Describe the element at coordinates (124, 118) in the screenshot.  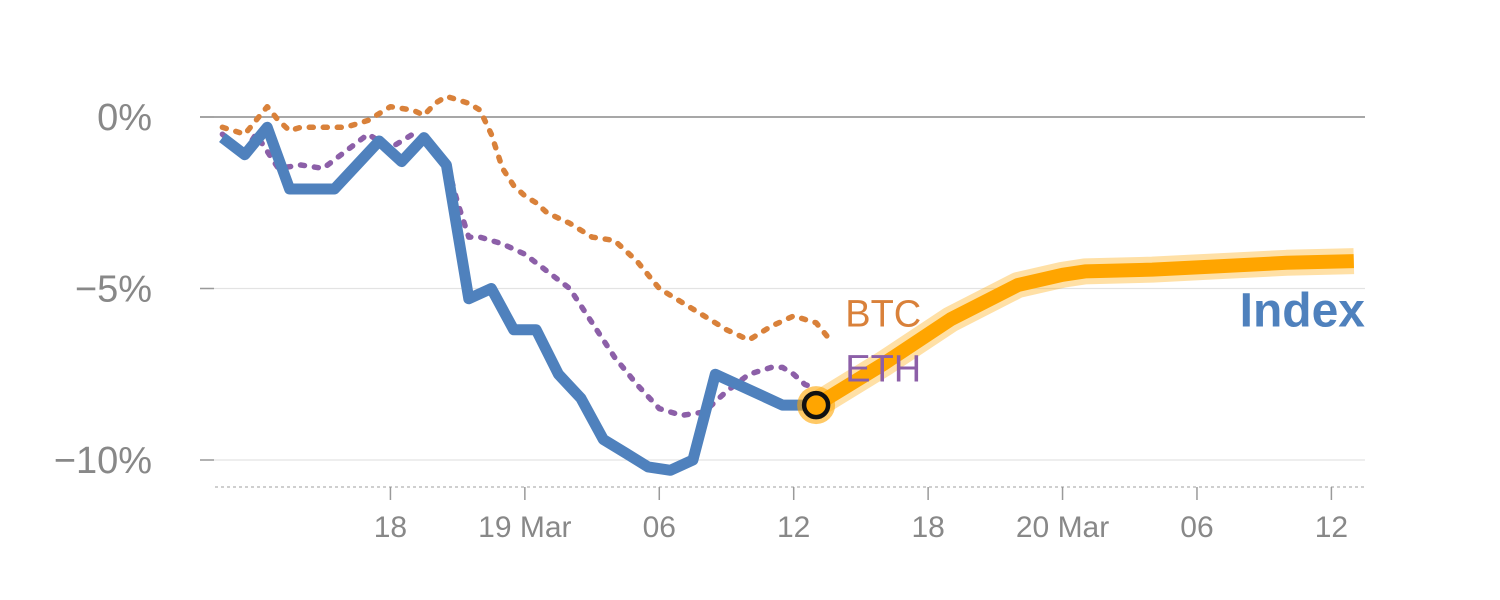
I see `y-tick-label: 0%` at that location.